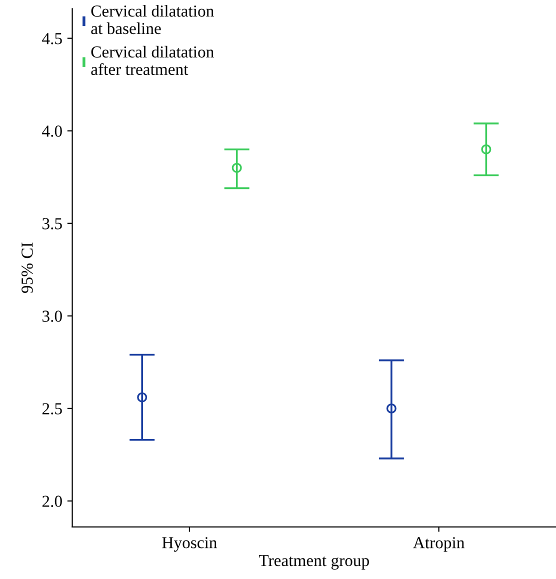  Describe the element at coordinates (313, 562) in the screenshot. I see `x-axis-title: Treatment group` at that location.